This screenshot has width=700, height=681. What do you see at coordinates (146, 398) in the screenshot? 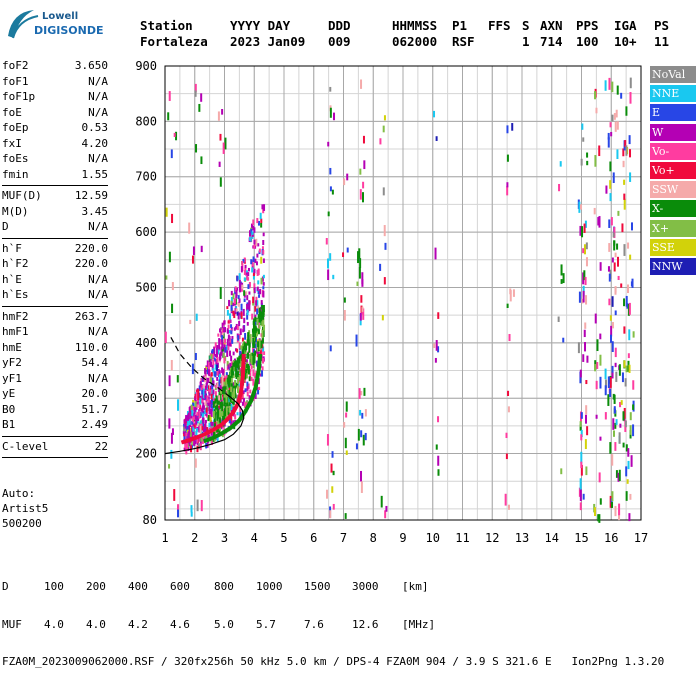
I see `y-tick-label: 300` at bounding box center [146, 398].